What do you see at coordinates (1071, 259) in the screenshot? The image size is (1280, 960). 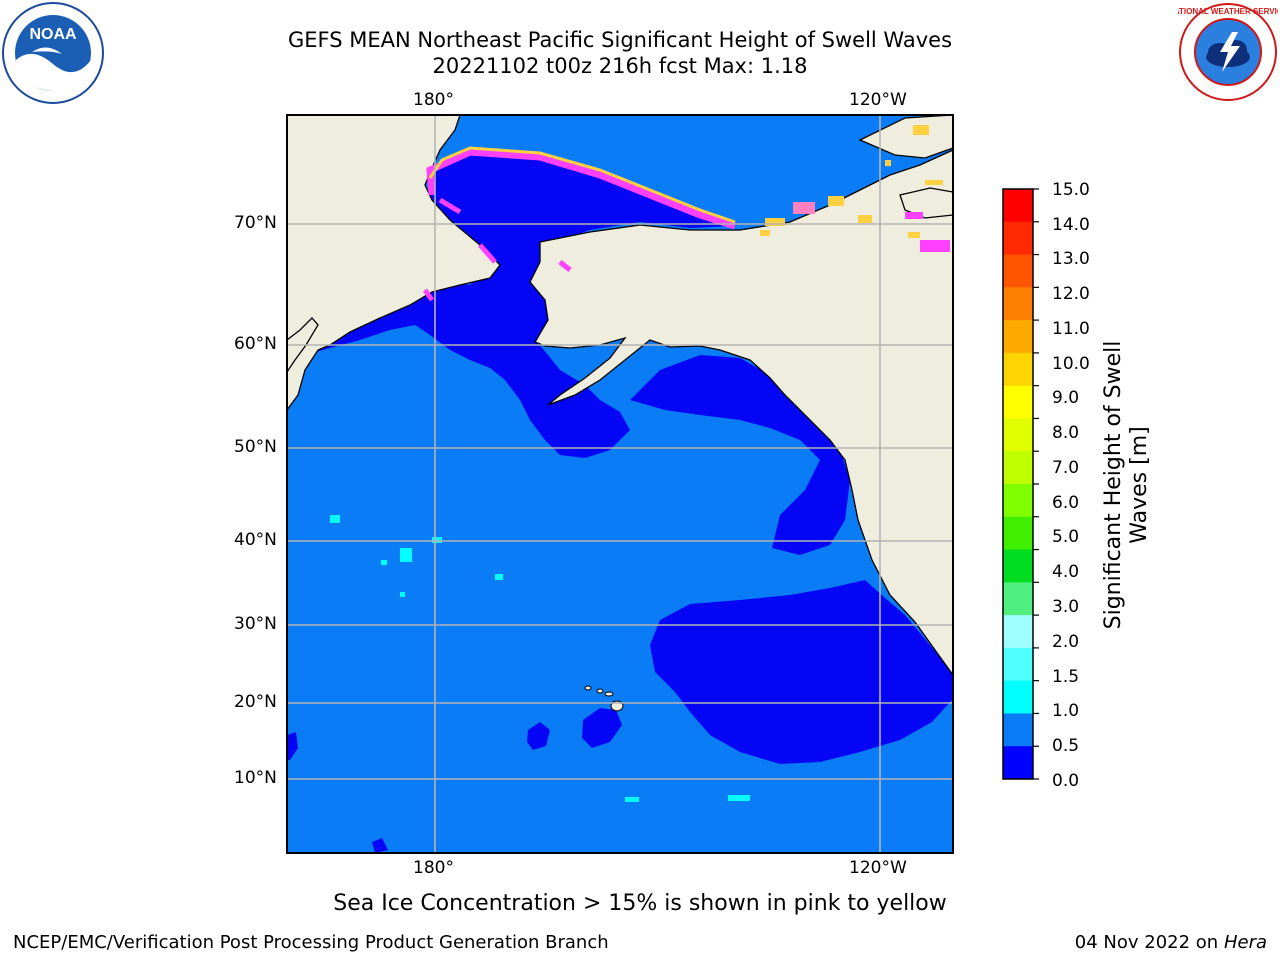 I see `colorbar-label: 13.0` at bounding box center [1071, 259].